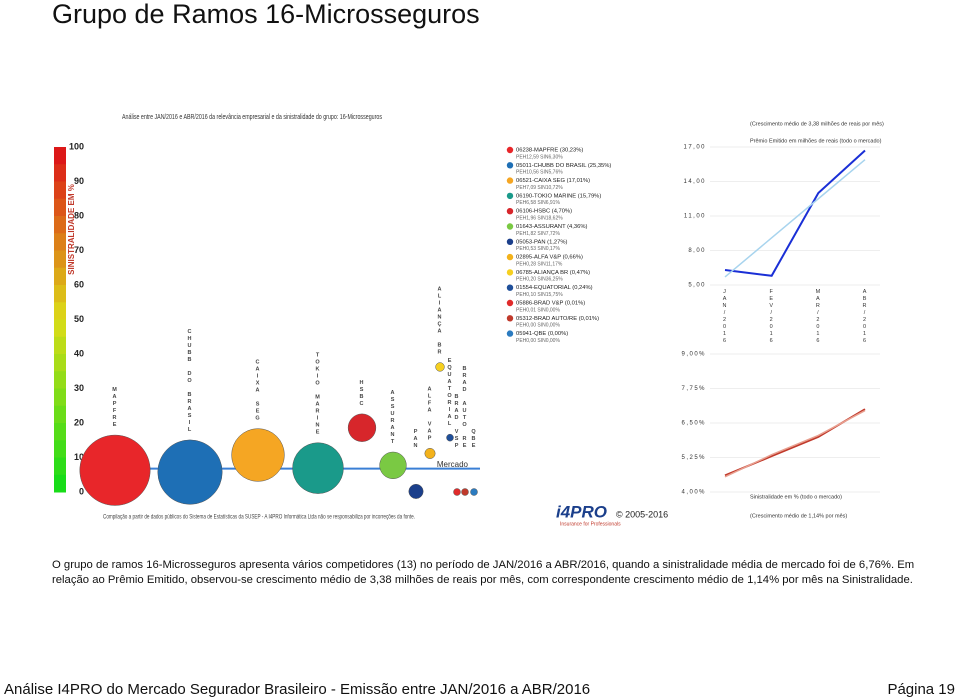 This screenshot has height=700, width=960. What do you see at coordinates (538, 234) in the screenshot?
I see `legend-detail: PEH1,82 SIN7,72%` at bounding box center [538, 234].